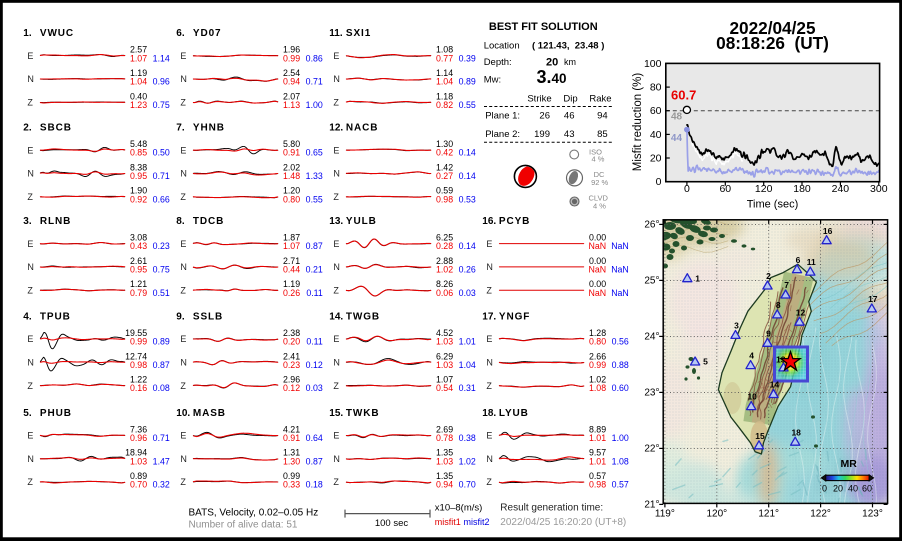 The height and width of the screenshot is (541, 902). Describe the element at coordinates (773, 205) in the screenshot. I see `svg-text: Time (sec)` at that location.